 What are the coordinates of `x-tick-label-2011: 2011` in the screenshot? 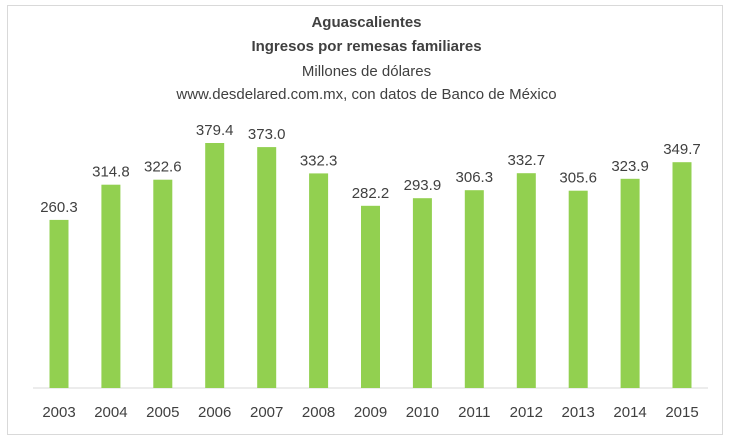 It's located at (474, 412).